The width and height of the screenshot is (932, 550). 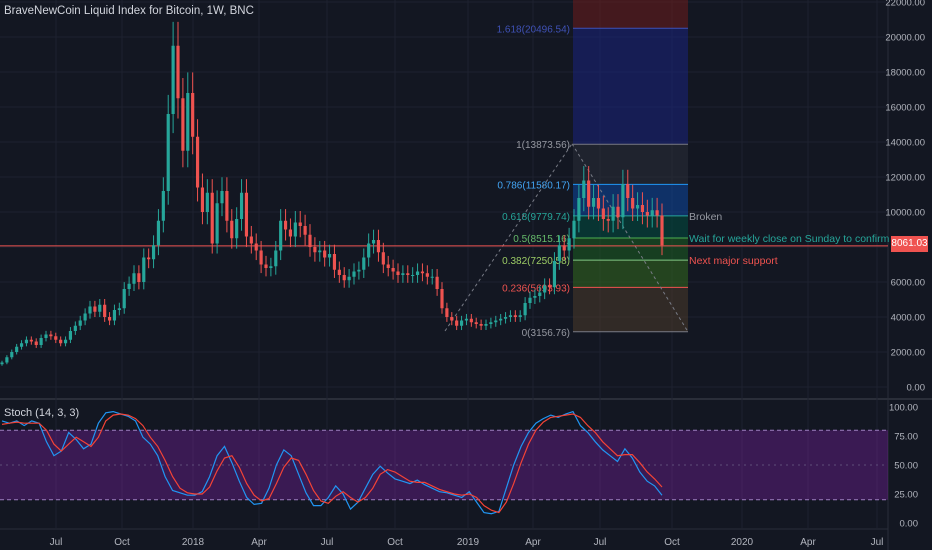 What do you see at coordinates (630, 249) in the screenshot?
I see `fib-zone-0.5` at bounding box center [630, 249].